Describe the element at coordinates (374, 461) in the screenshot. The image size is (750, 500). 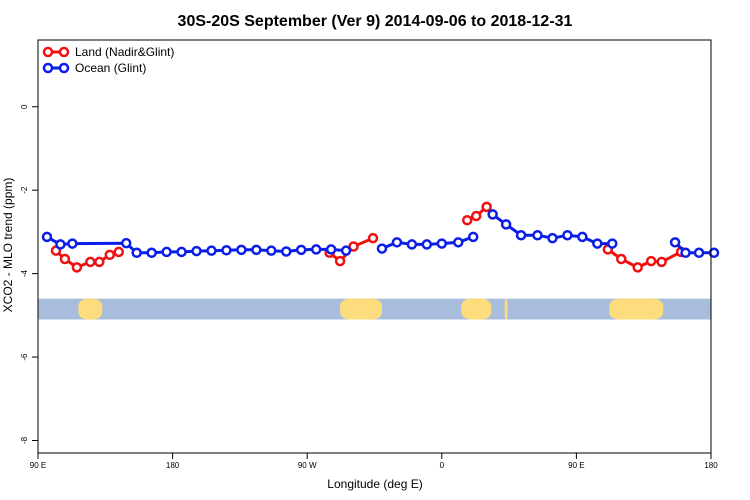
I see `x-axis: 90 E 180 90 W 0 90 E 180` at that location.